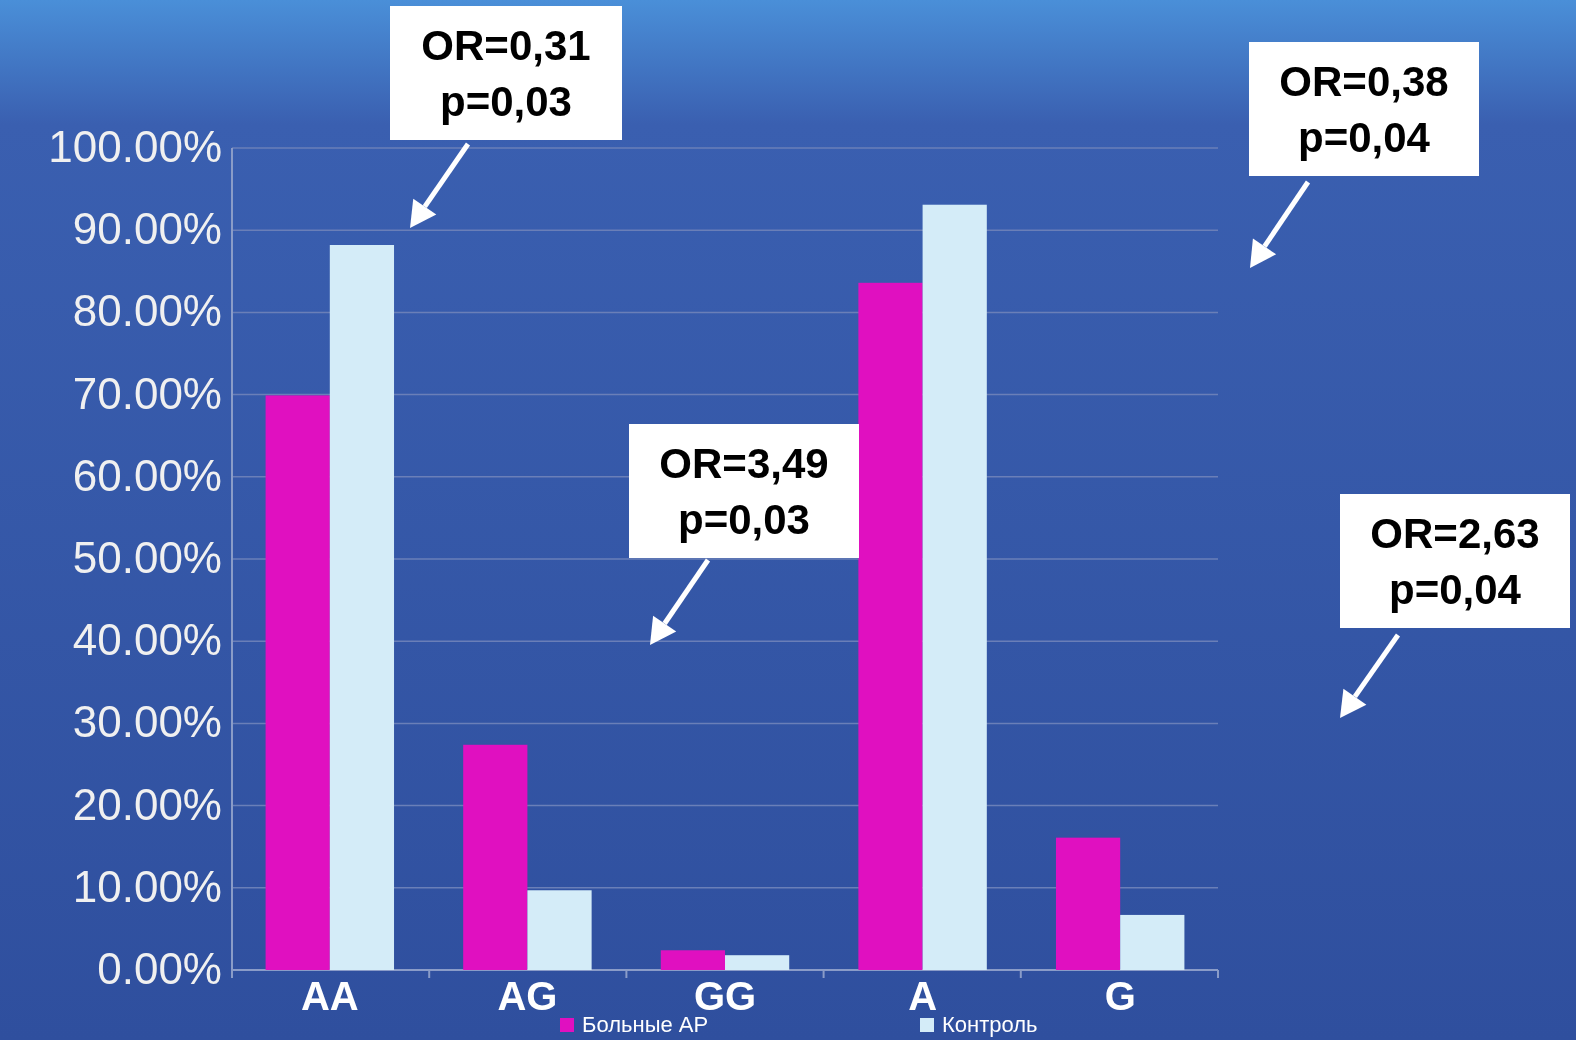 The width and height of the screenshot is (1576, 1040). I want to click on y-tick-label: 90.00%, so click(147, 229).